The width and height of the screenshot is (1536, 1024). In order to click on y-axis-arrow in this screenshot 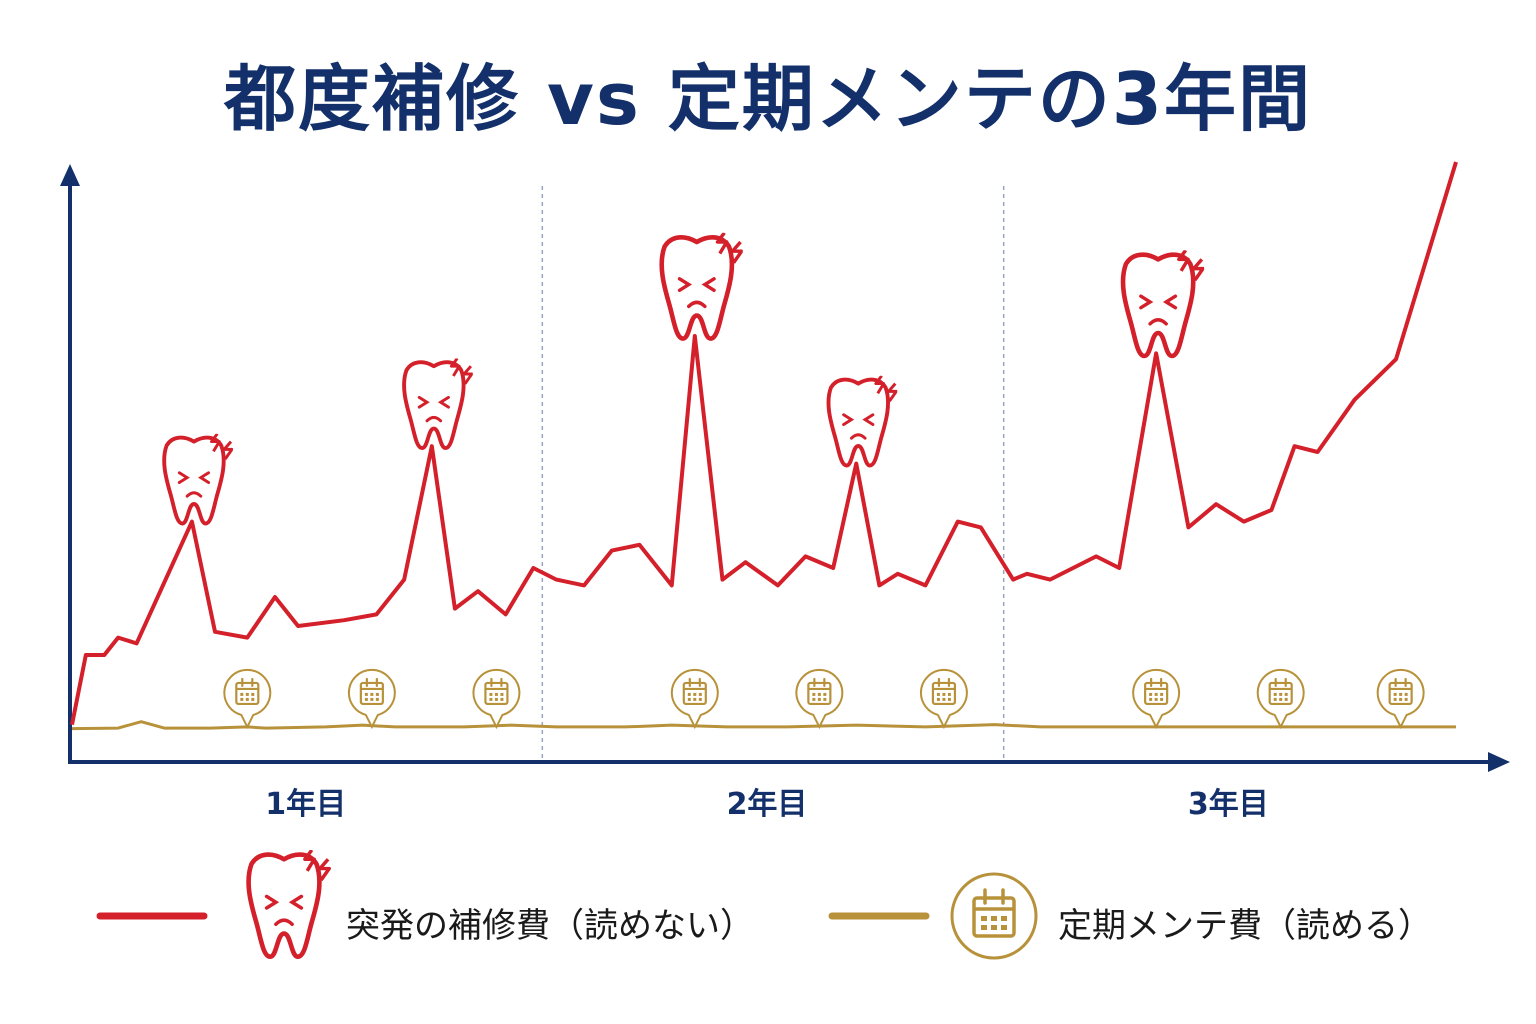, I will do `click(70, 175)`.